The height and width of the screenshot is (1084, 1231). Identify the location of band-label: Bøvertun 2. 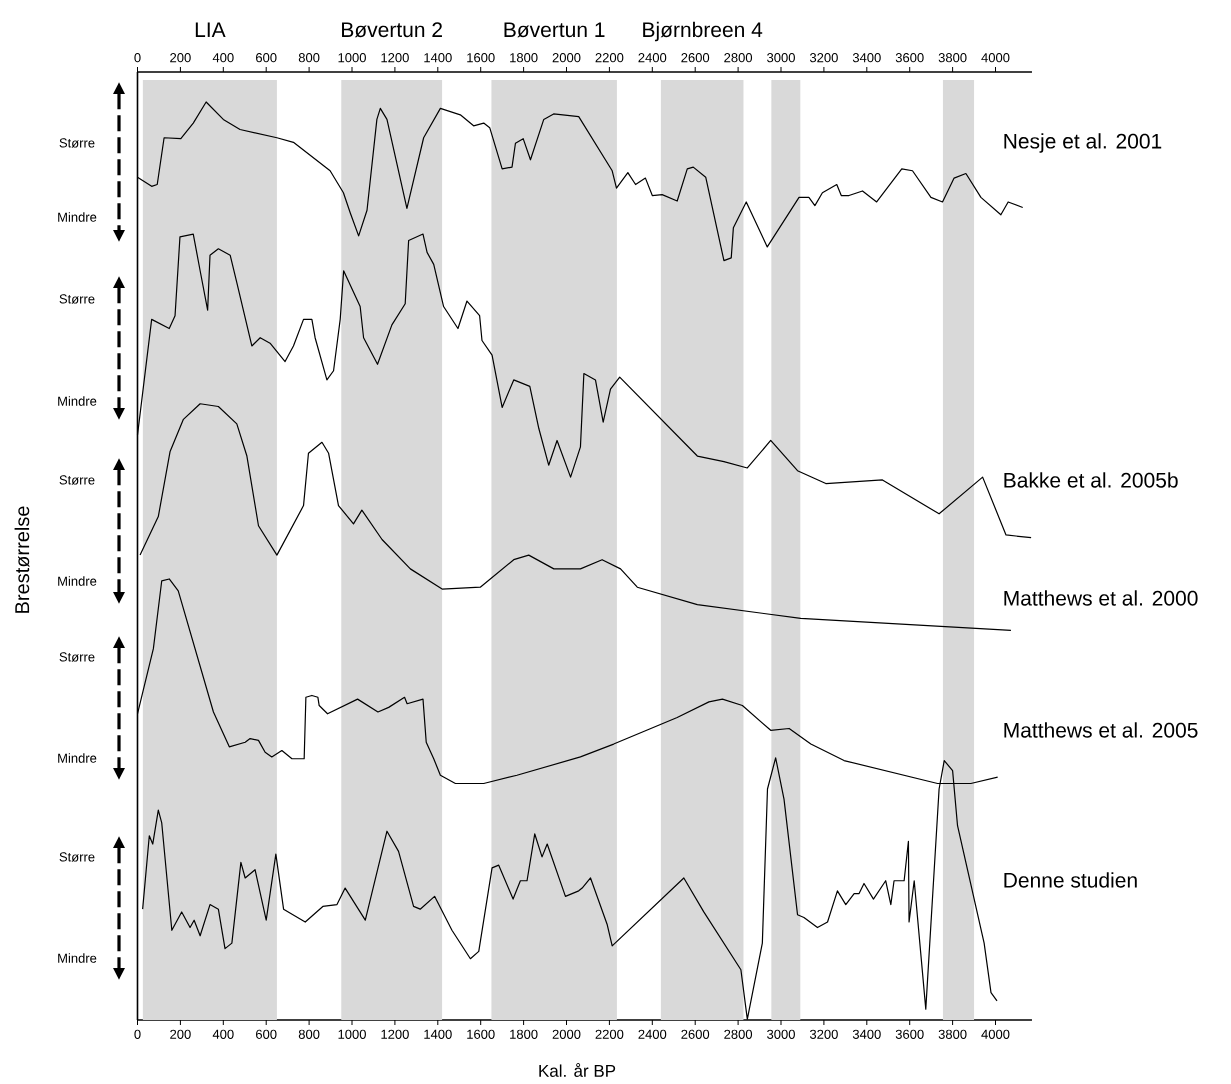
(392, 30).